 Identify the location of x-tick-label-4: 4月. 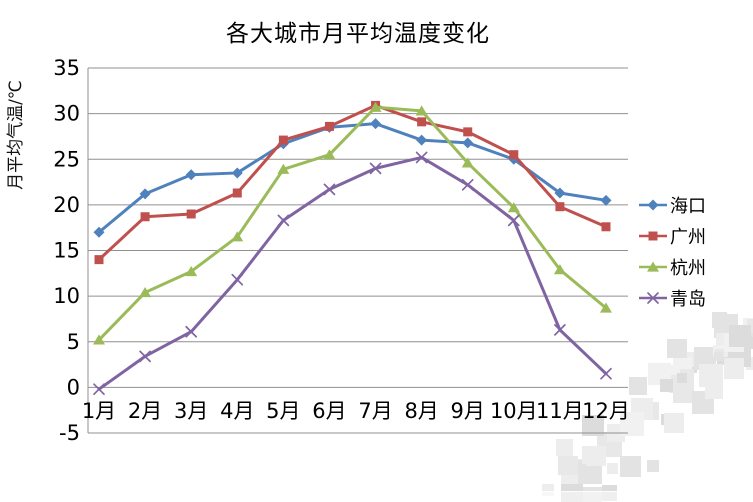
(237, 411).